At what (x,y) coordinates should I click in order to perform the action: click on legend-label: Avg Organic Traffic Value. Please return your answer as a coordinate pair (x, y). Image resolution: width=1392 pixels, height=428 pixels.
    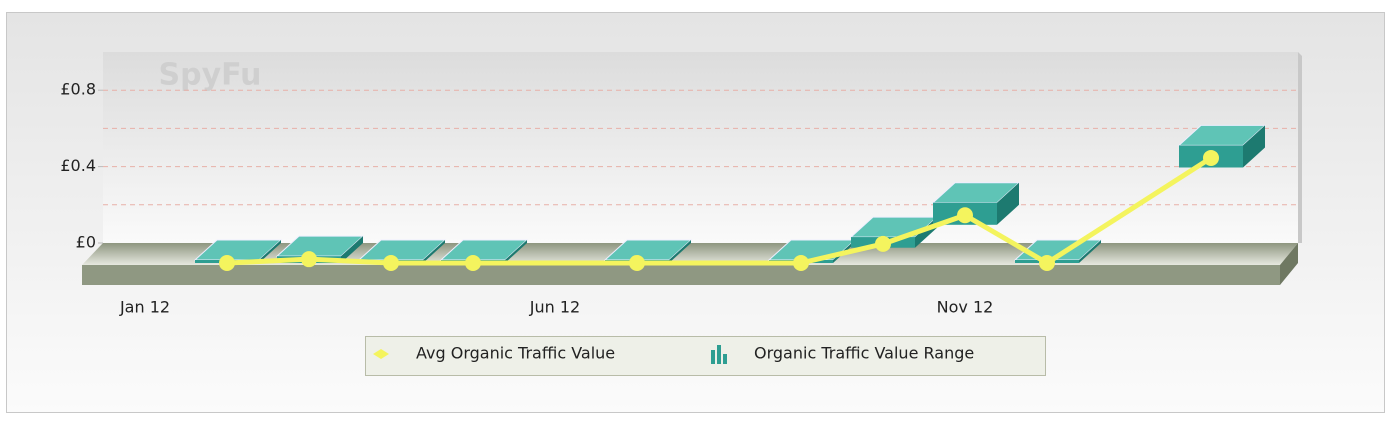
    Looking at the image, I should click on (515, 353).